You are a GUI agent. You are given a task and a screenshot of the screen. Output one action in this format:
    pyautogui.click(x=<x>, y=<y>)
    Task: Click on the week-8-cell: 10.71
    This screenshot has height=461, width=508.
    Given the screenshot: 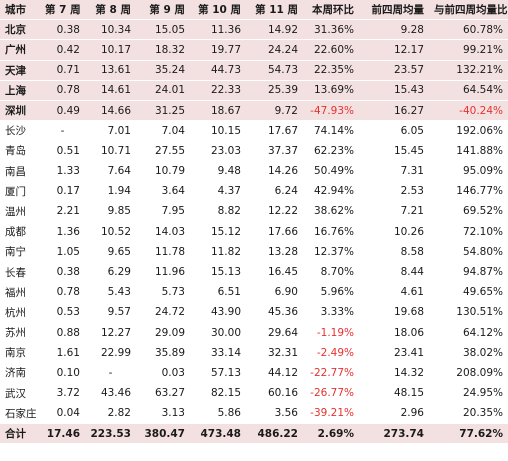 What is the action you would take?
    pyautogui.click(x=110, y=151)
    